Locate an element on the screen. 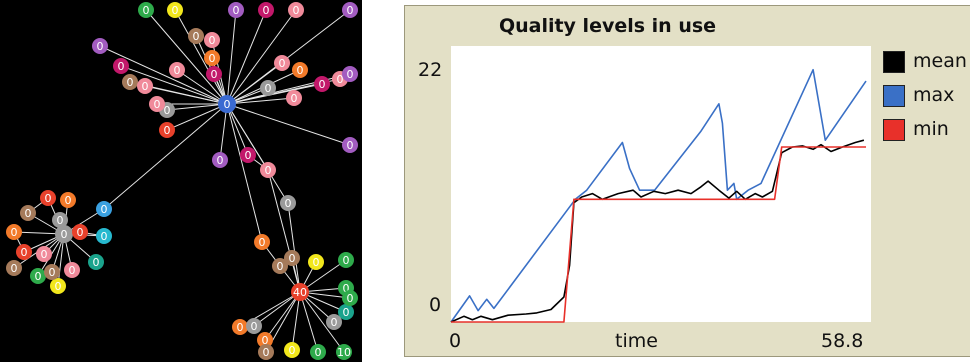 This screenshot has width=970, height=362. legend-swatch-mean is located at coordinates (894, 62).